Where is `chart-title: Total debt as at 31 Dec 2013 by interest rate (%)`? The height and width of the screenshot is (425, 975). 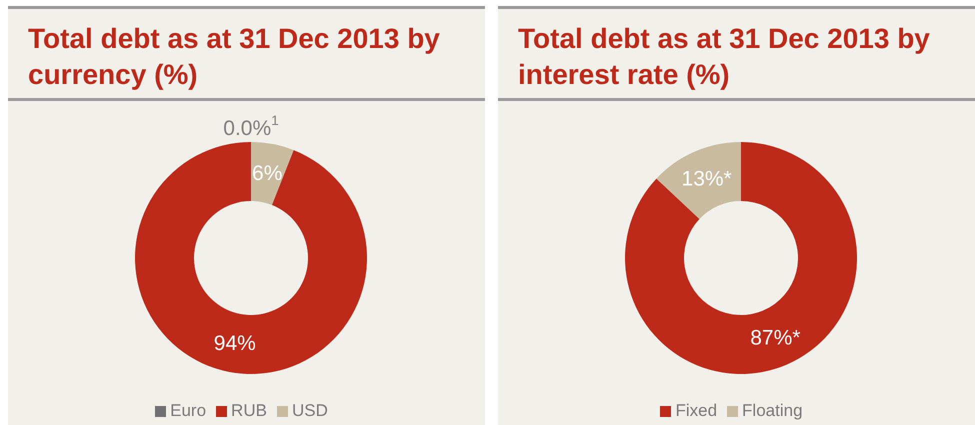
chart-title: Total debt as at 31 Dec 2013 by interest rate (%) is located at coordinates (724, 57).